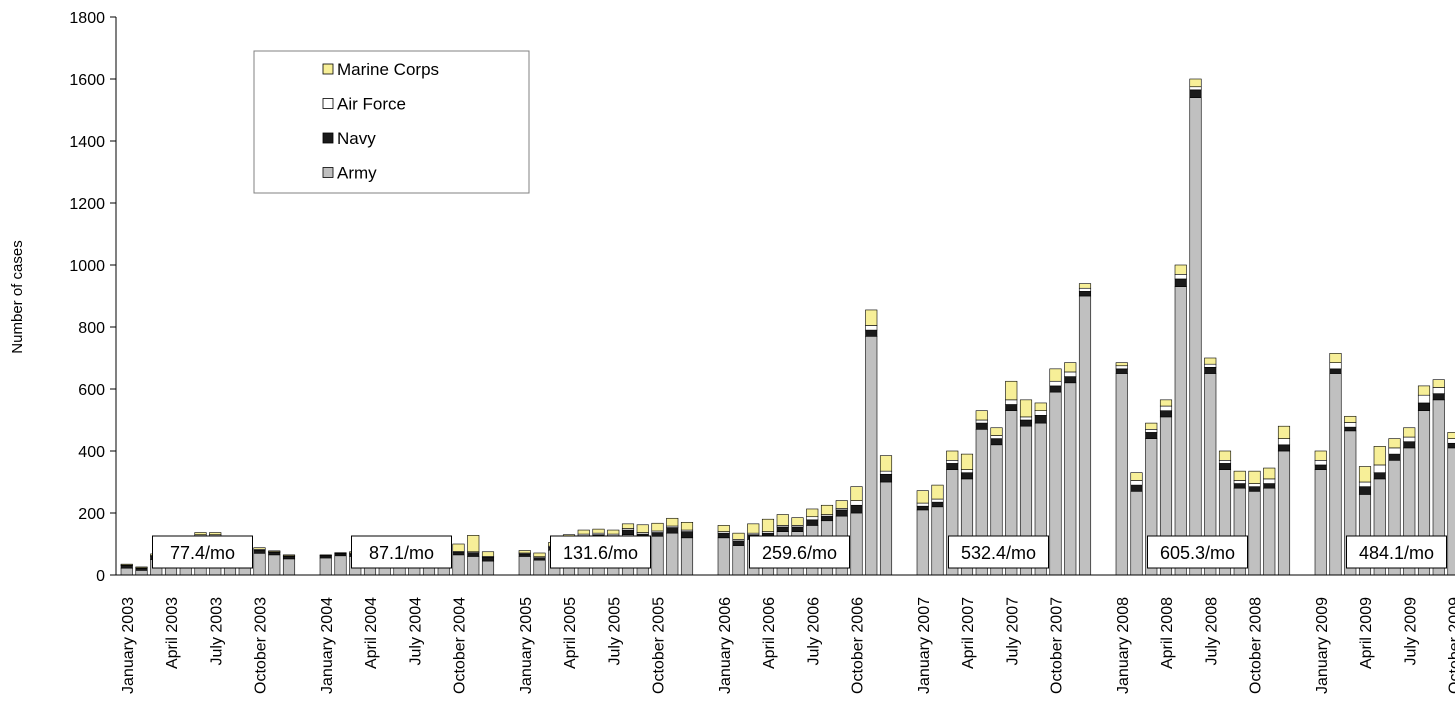 The height and width of the screenshot is (711, 1455). Describe the element at coordinates (261, 645) in the screenshot. I see `x-tick-label: October 2003` at that location.